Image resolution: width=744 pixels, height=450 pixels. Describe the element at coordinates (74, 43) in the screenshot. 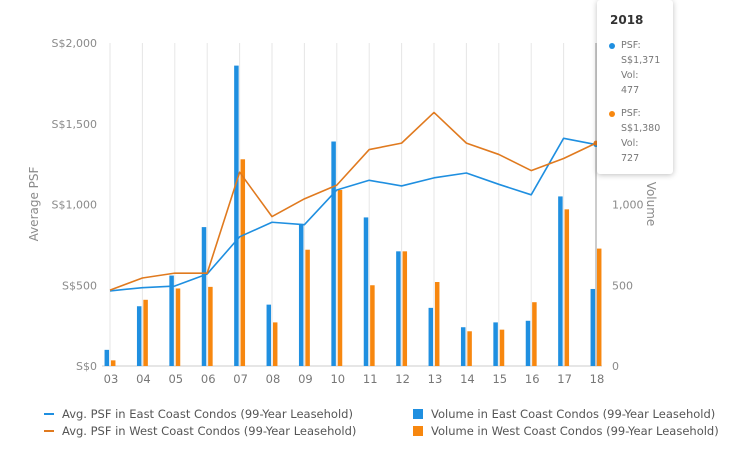

I see `y-tick-label: S$2,000` at that location.